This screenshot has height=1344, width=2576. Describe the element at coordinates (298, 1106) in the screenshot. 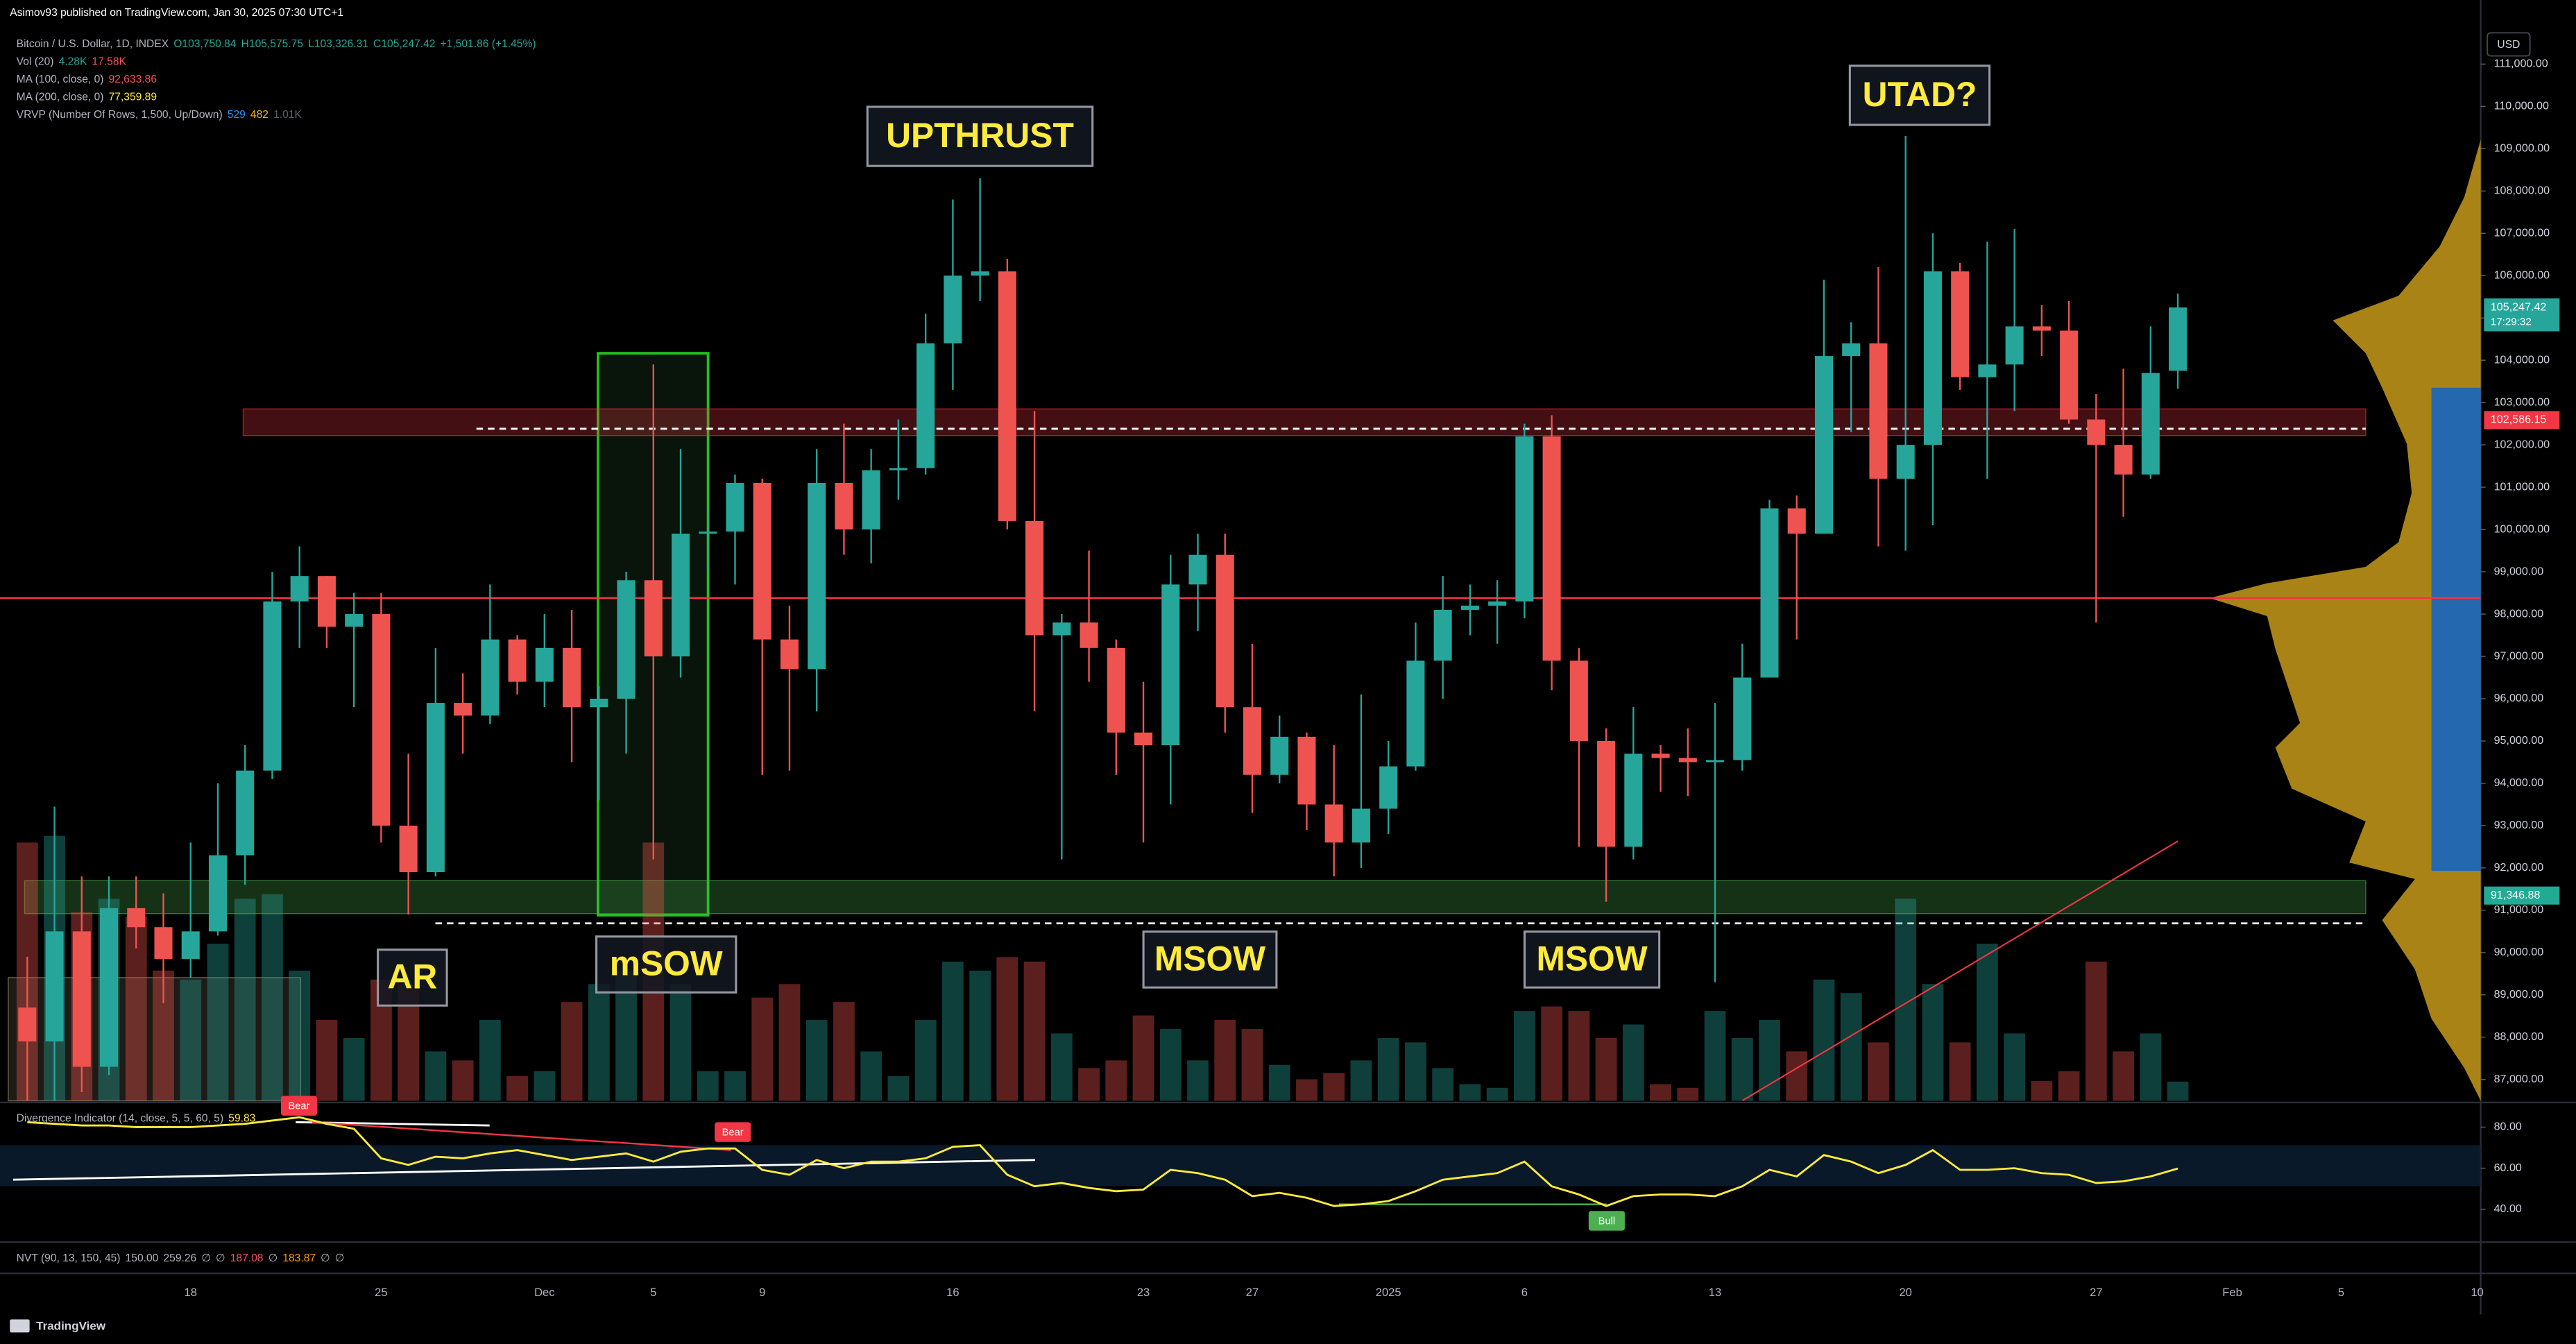

I see `signal-label: Bear` at that location.